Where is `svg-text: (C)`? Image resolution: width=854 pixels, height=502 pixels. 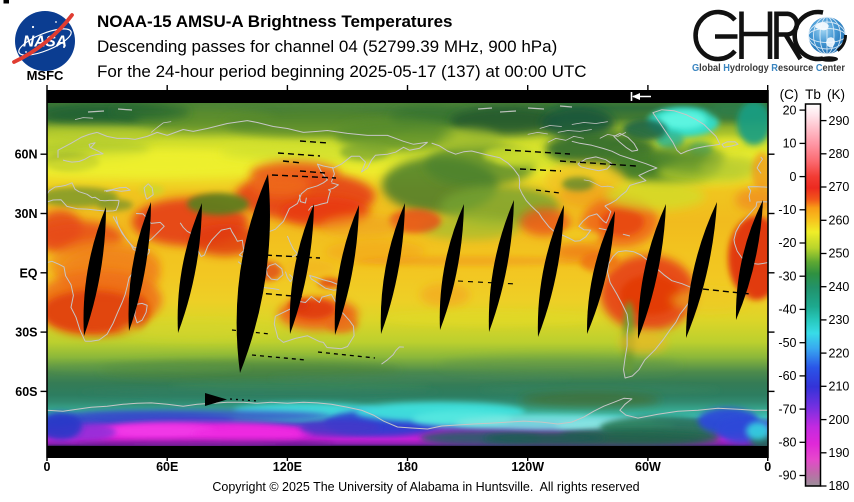 svg-text: (C) is located at coordinates (789, 94).